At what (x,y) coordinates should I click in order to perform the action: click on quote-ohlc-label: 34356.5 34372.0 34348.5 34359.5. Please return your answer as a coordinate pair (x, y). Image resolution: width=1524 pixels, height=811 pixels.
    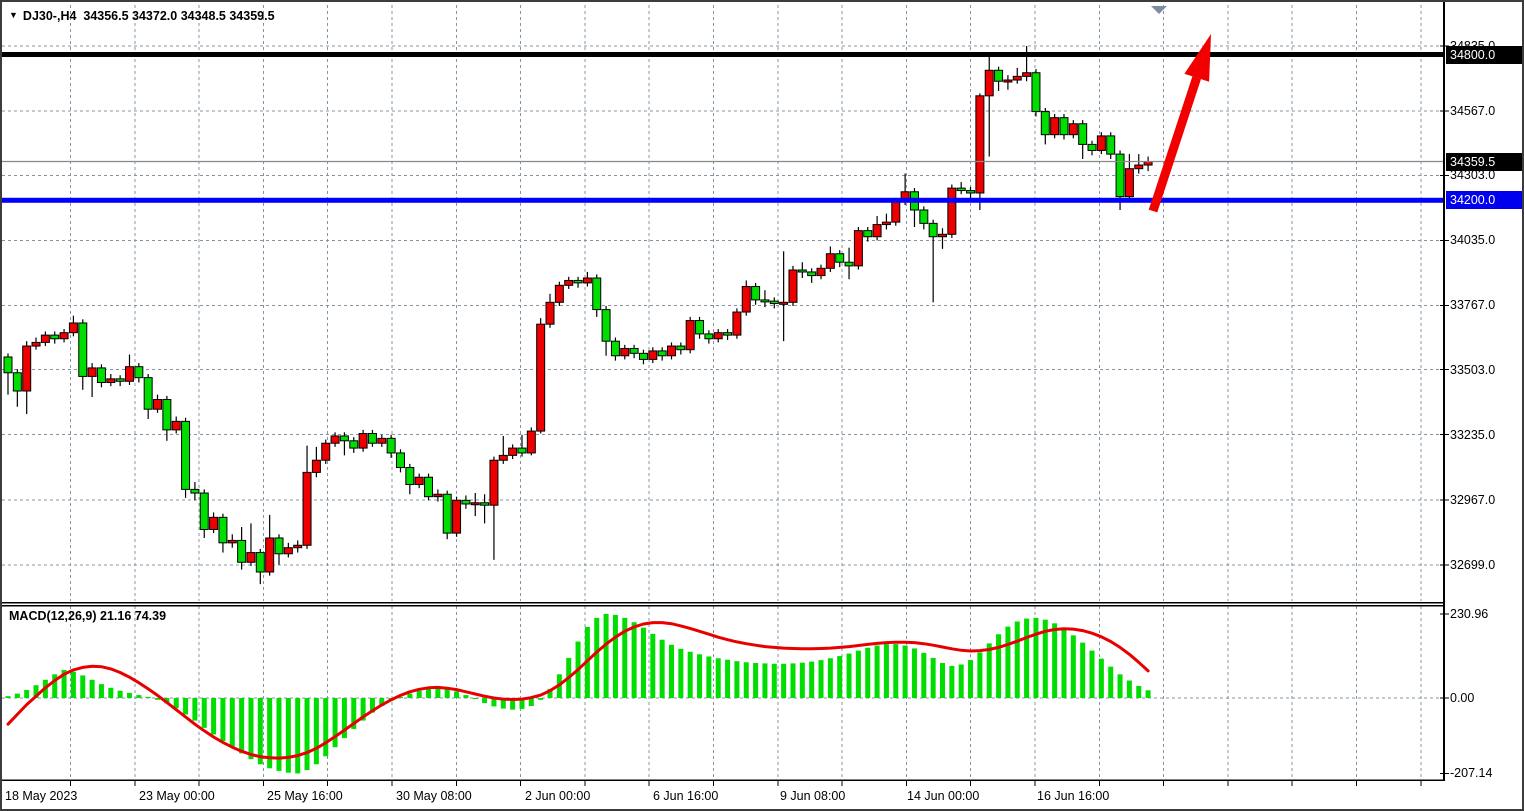
    Looking at the image, I should click on (179, 16).